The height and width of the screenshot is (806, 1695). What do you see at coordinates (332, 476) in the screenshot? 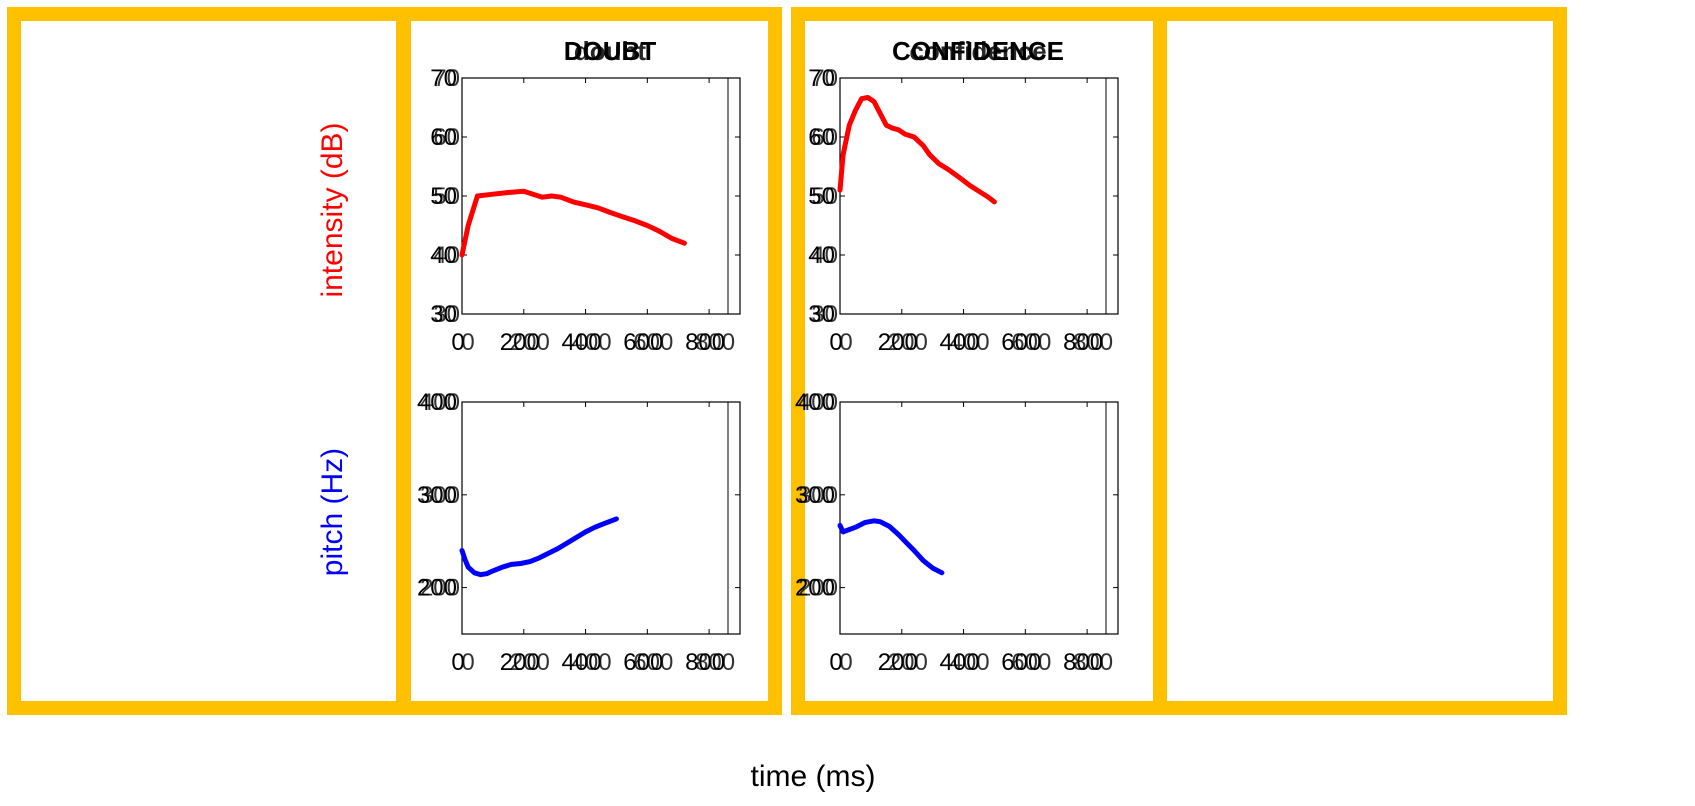
I see `pitch-unit: Hz` at bounding box center [332, 476].